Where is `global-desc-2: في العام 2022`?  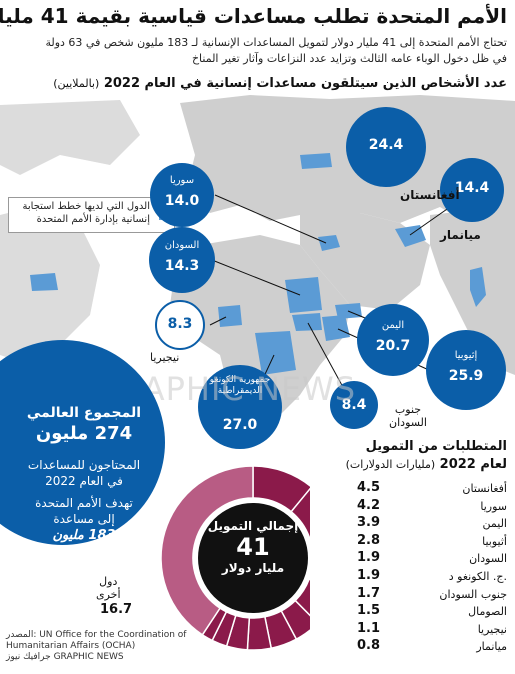 global-desc-2: في العام 2022 is located at coordinates (84, 481).